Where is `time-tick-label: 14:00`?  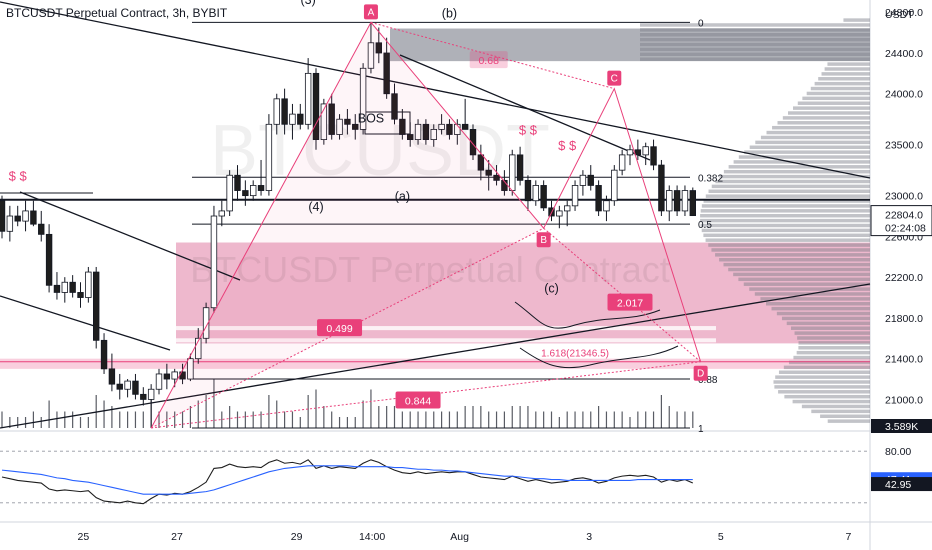 time-tick-label: 14:00 is located at coordinates (372, 537).